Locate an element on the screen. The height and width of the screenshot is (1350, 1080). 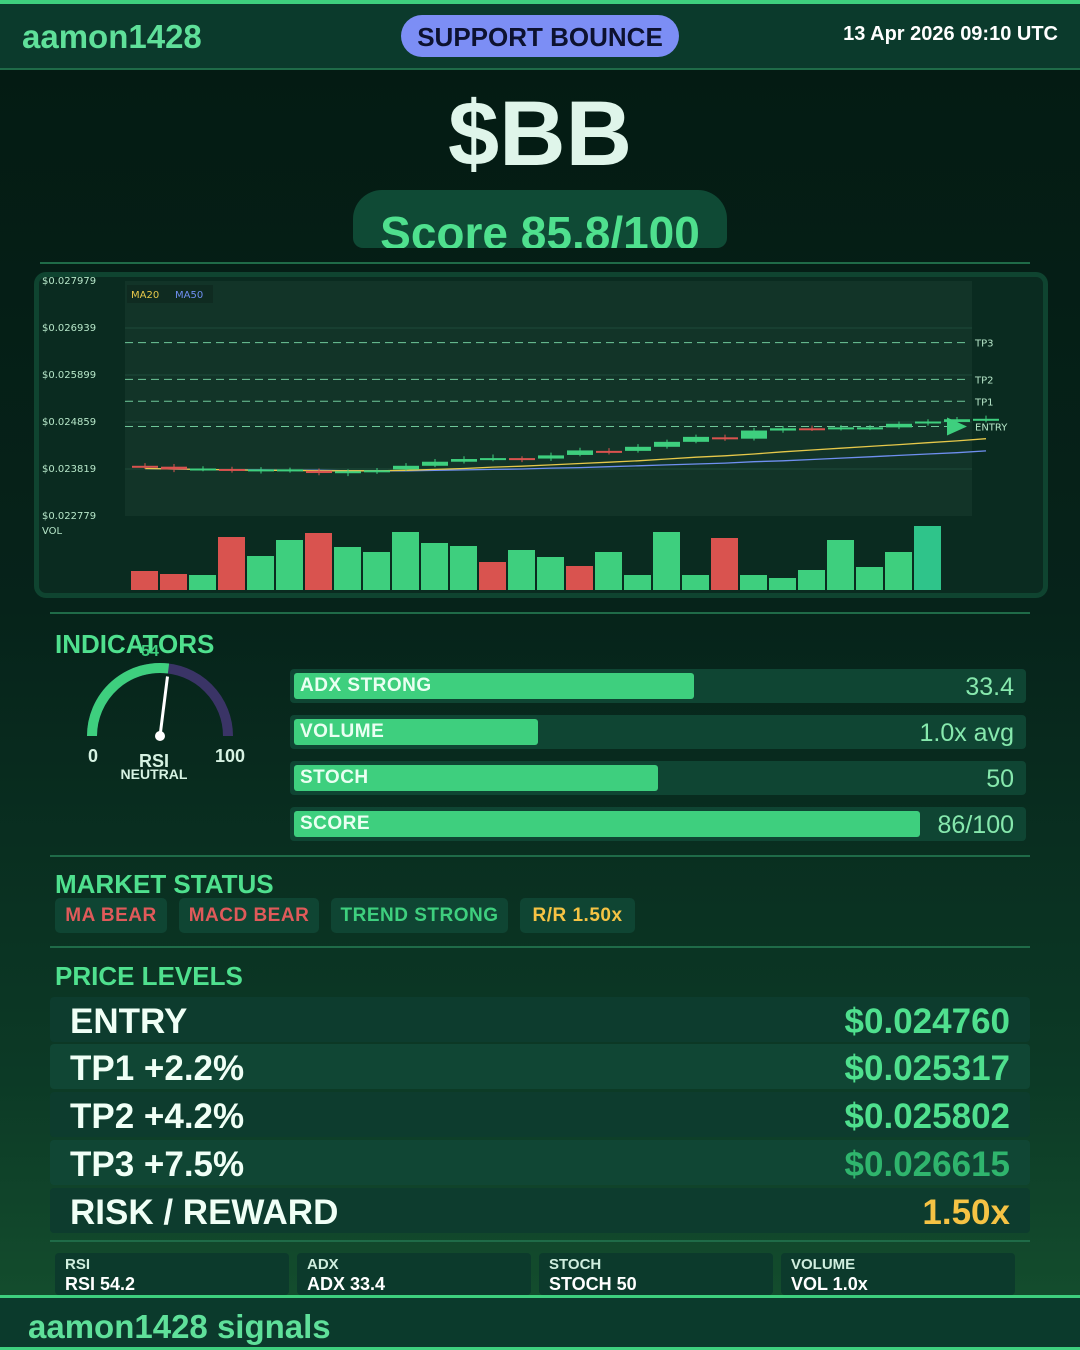
gauge-label: RSI is located at coordinates (154, 761).